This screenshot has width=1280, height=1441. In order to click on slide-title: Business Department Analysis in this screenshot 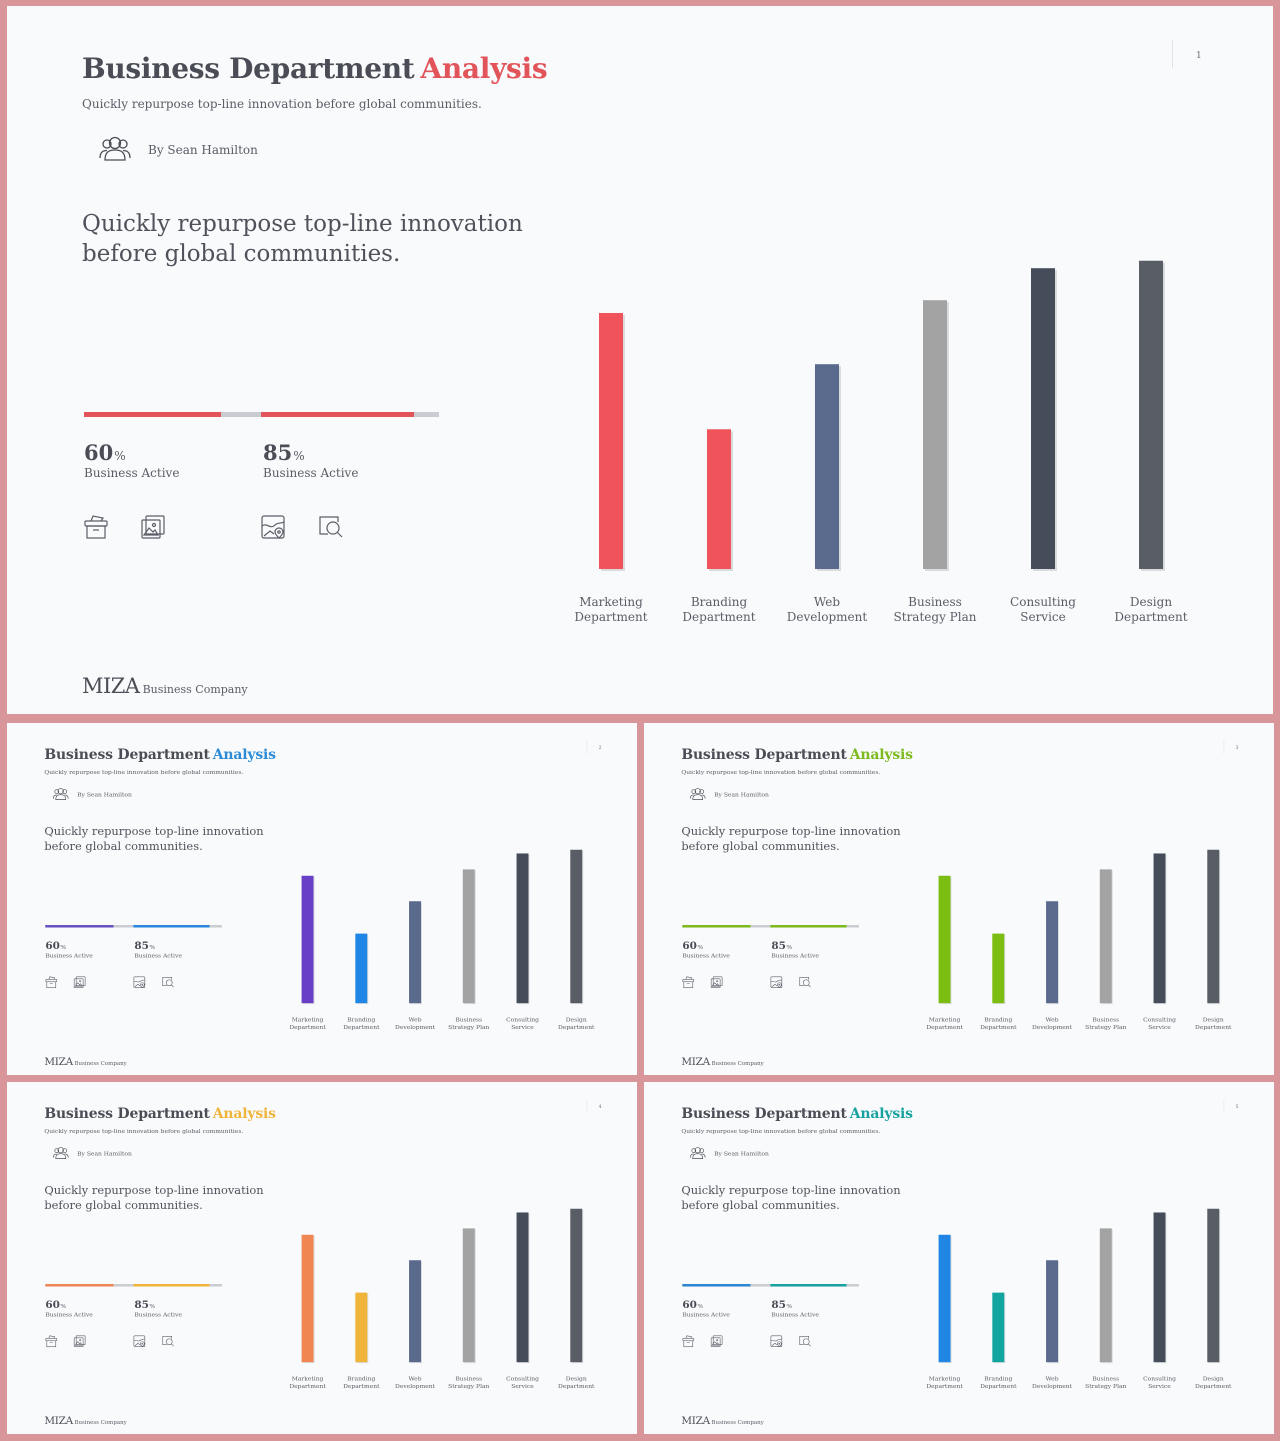, I will do `click(160, 1113)`.